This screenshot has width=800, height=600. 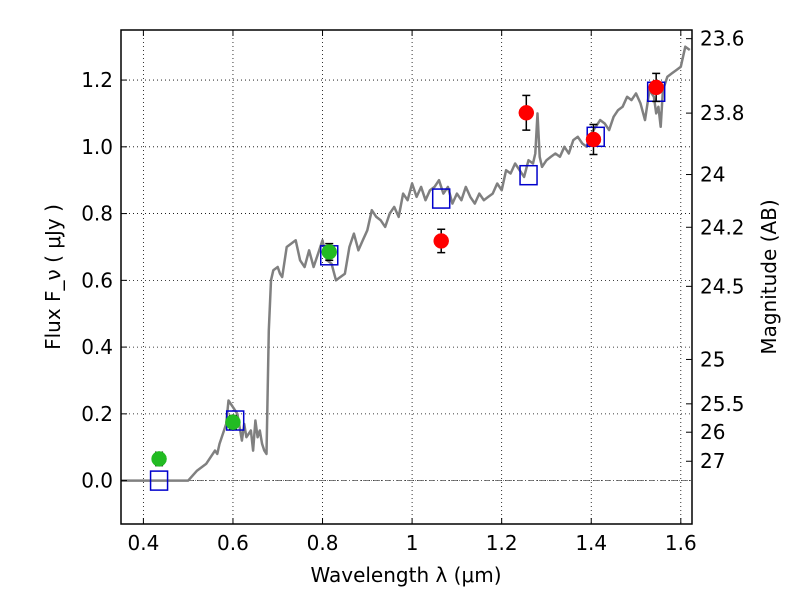 What do you see at coordinates (722, 227) in the screenshot?
I see `magnitude-tick-label: 24.2` at bounding box center [722, 227].